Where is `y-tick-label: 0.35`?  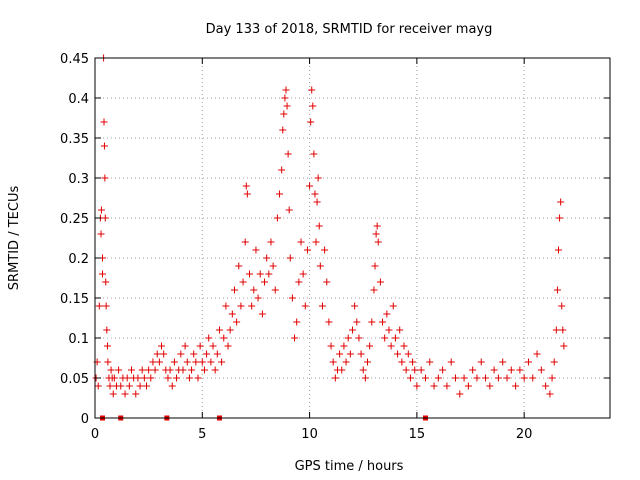 y-tick-label: 0.35 is located at coordinates (74, 139).